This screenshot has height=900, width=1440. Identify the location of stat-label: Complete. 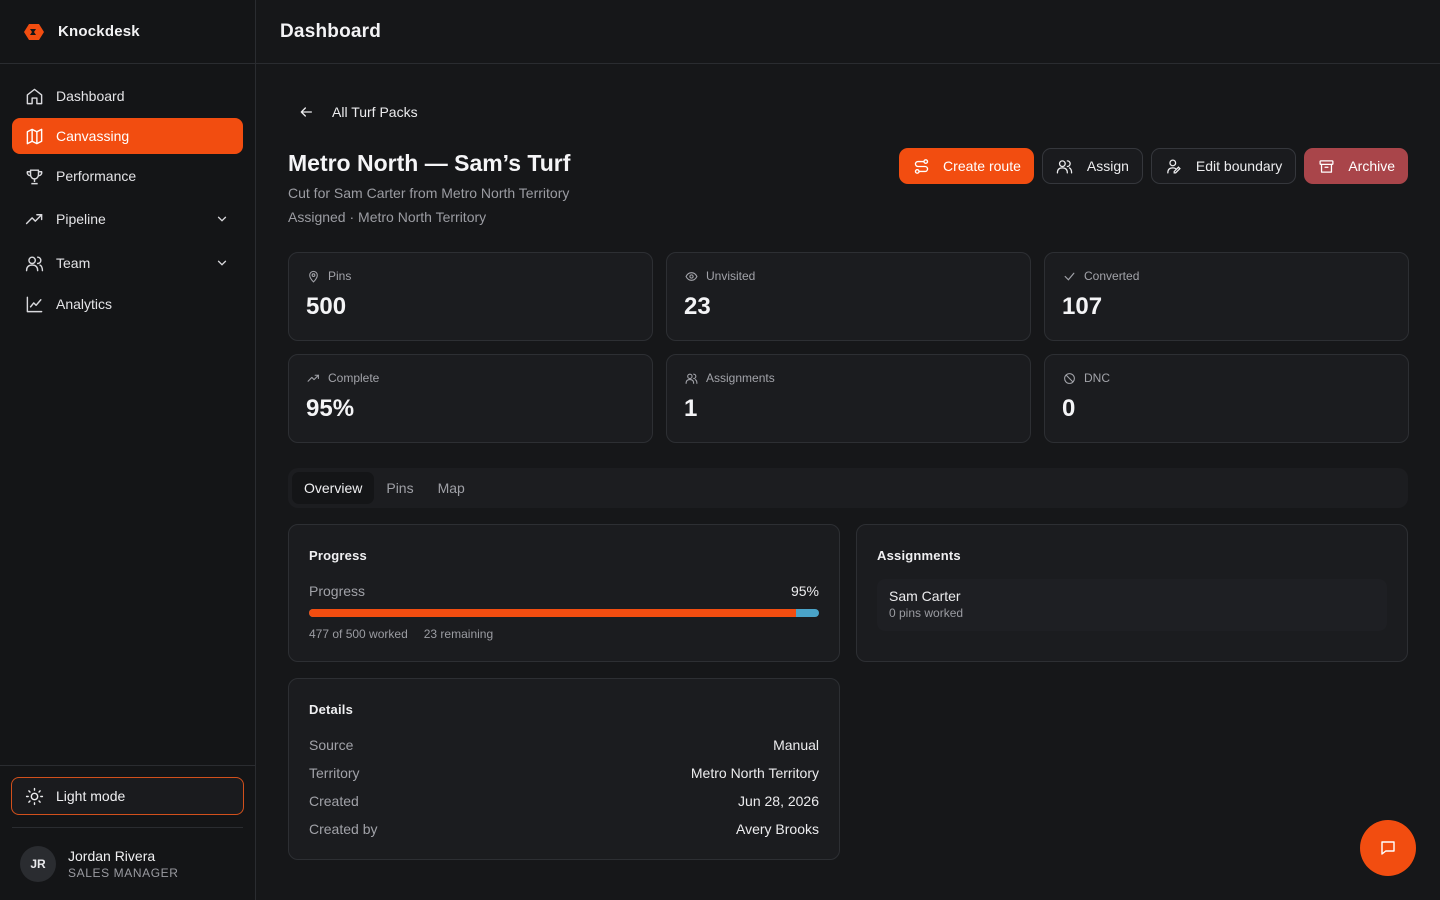
(354, 378).